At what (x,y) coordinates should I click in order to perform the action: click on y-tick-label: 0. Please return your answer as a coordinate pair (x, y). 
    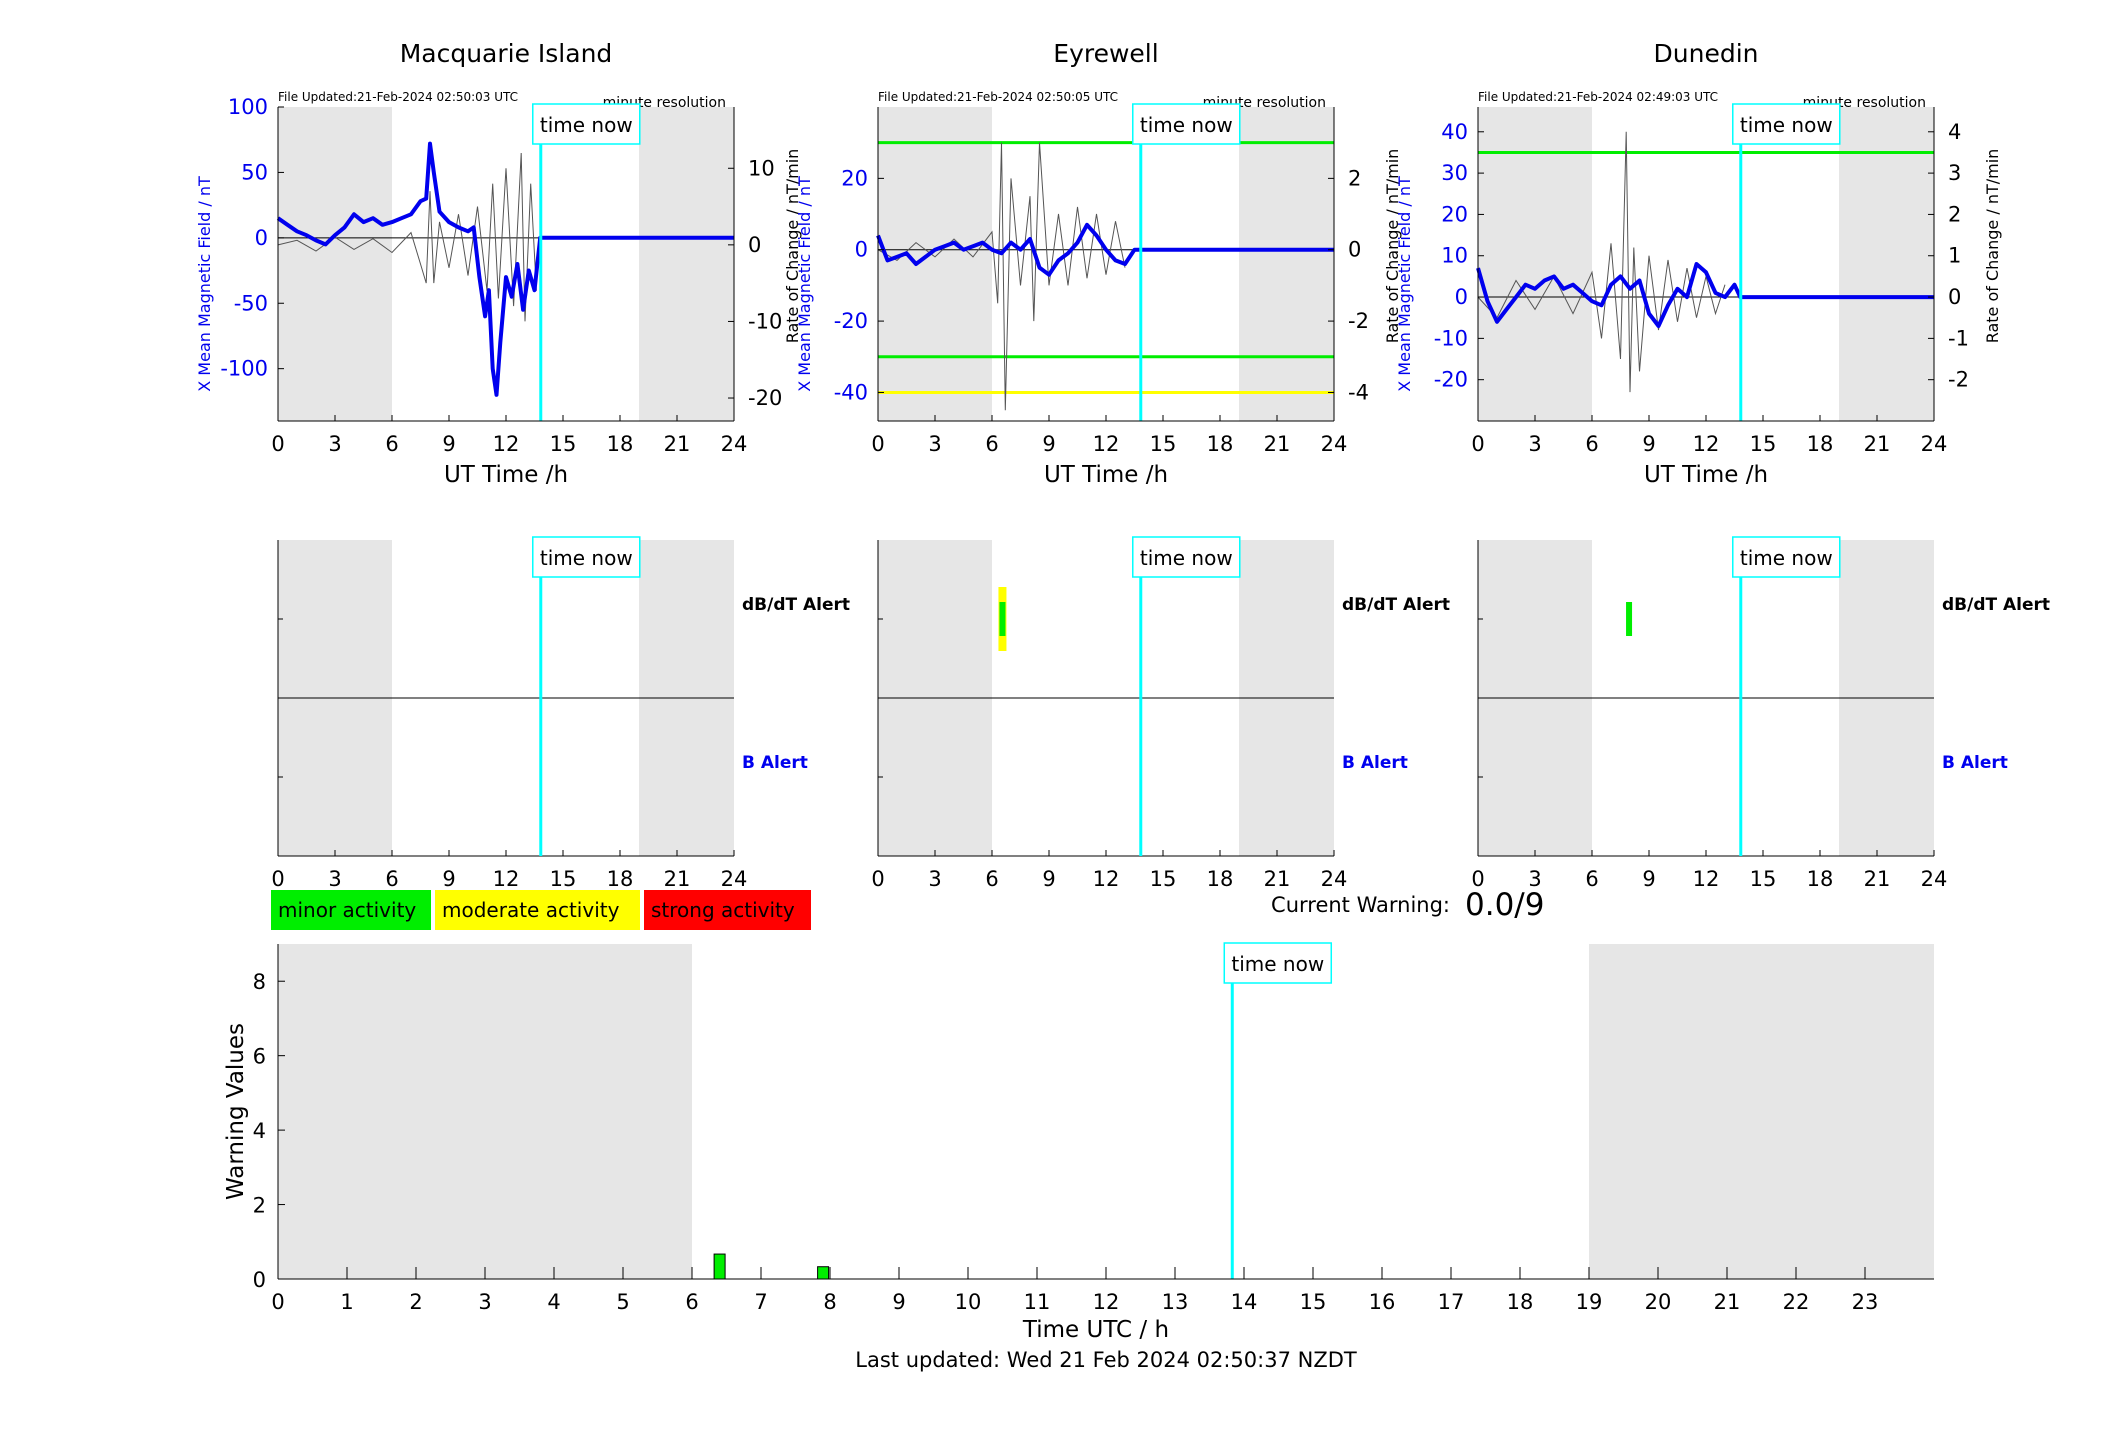
    Looking at the image, I should click on (261, 238).